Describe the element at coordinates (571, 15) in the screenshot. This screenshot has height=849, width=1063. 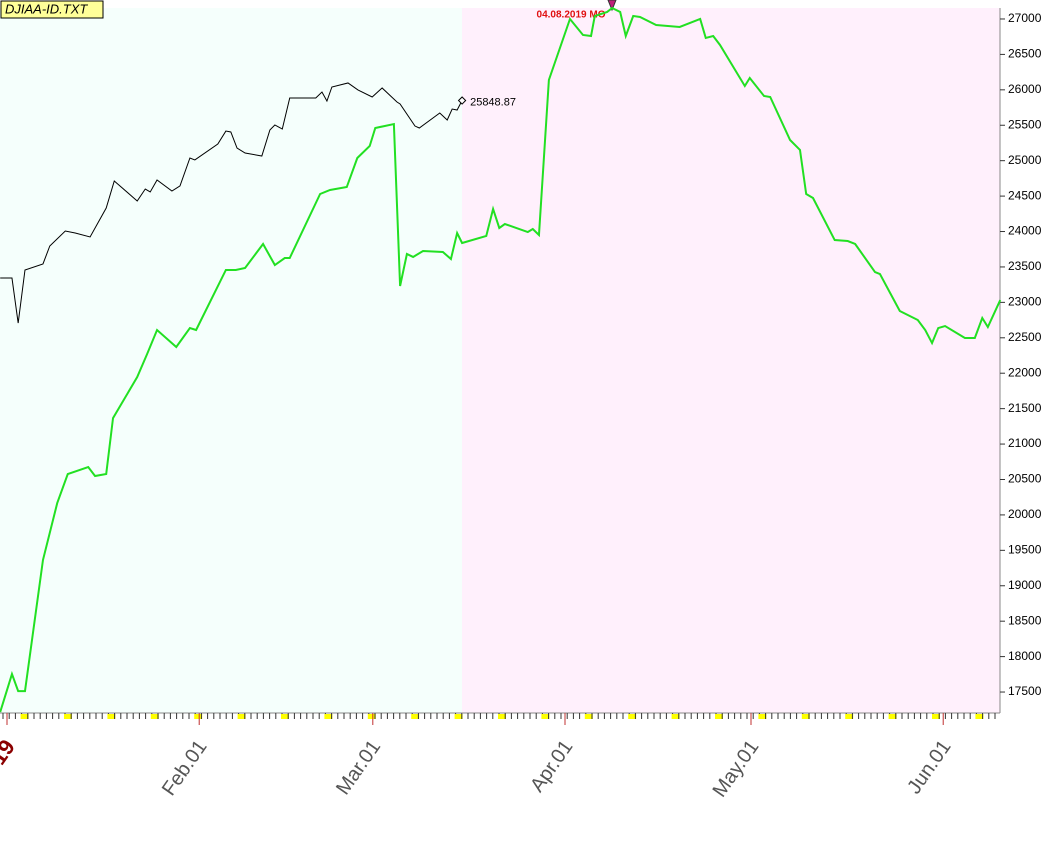
I see `annotation: 04.08.2019 MO` at that location.